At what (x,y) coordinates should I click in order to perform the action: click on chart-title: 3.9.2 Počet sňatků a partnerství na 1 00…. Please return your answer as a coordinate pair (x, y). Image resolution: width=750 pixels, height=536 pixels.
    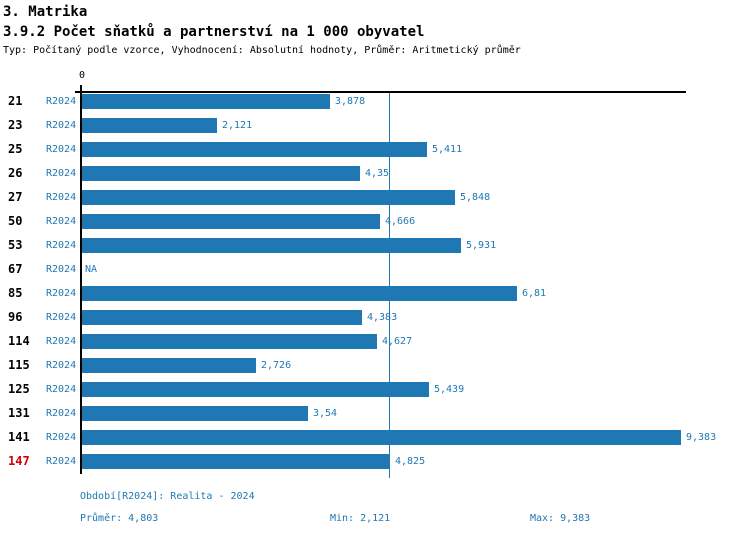
    Looking at the image, I should click on (214, 32).